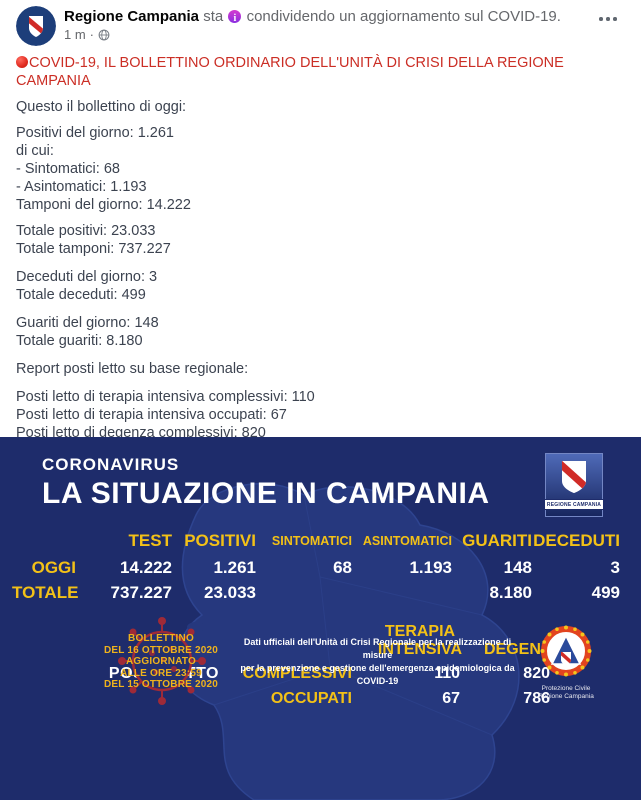  What do you see at coordinates (576, 540) in the screenshot?
I see `col-header-deceduti: DECEDUTI` at bounding box center [576, 540].